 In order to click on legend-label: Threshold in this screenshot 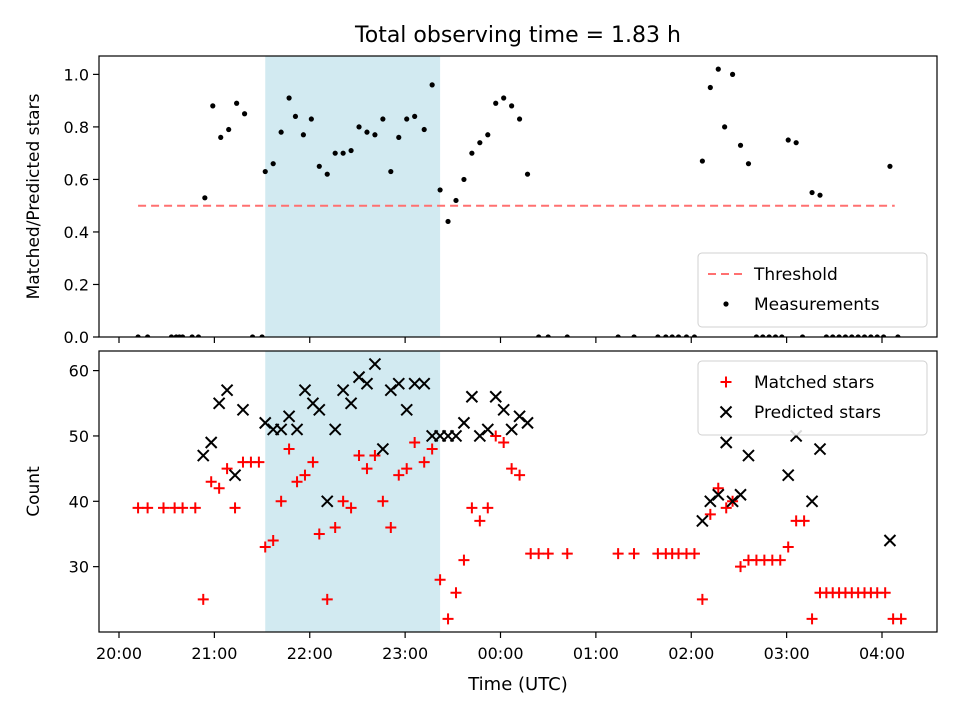, I will do `click(795, 275)`.